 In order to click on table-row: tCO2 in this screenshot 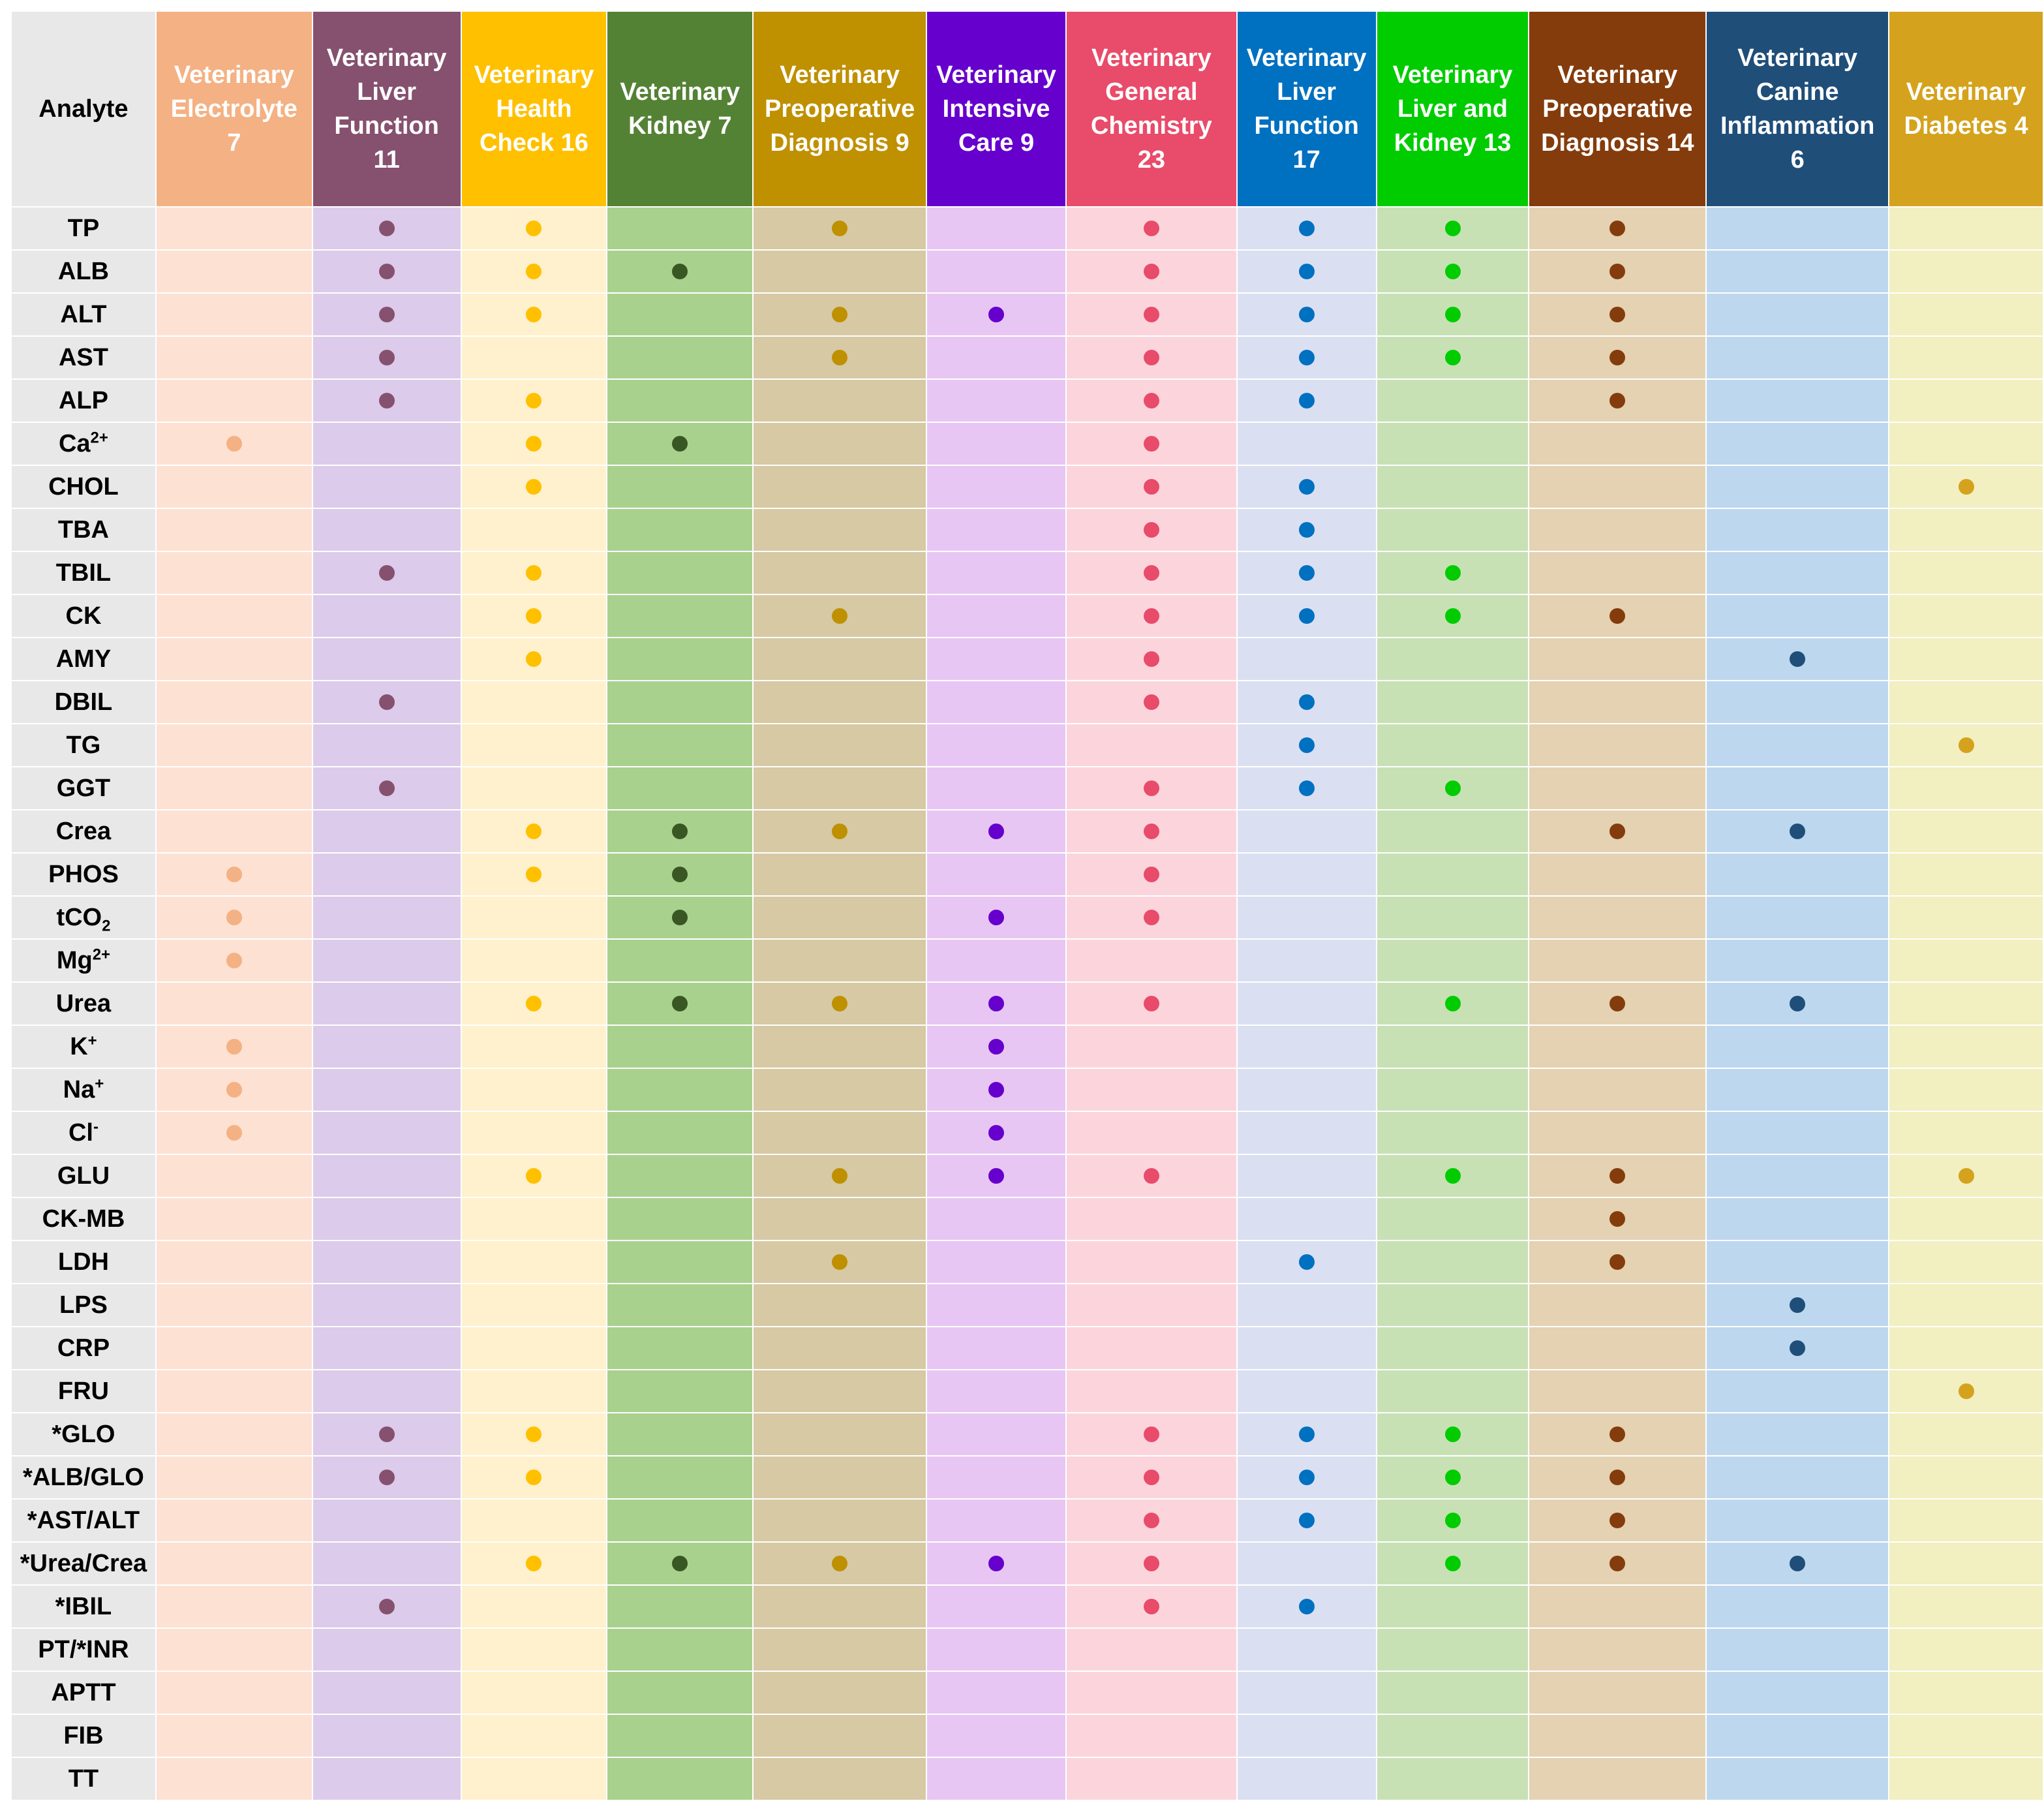, I will do `click(1027, 917)`.